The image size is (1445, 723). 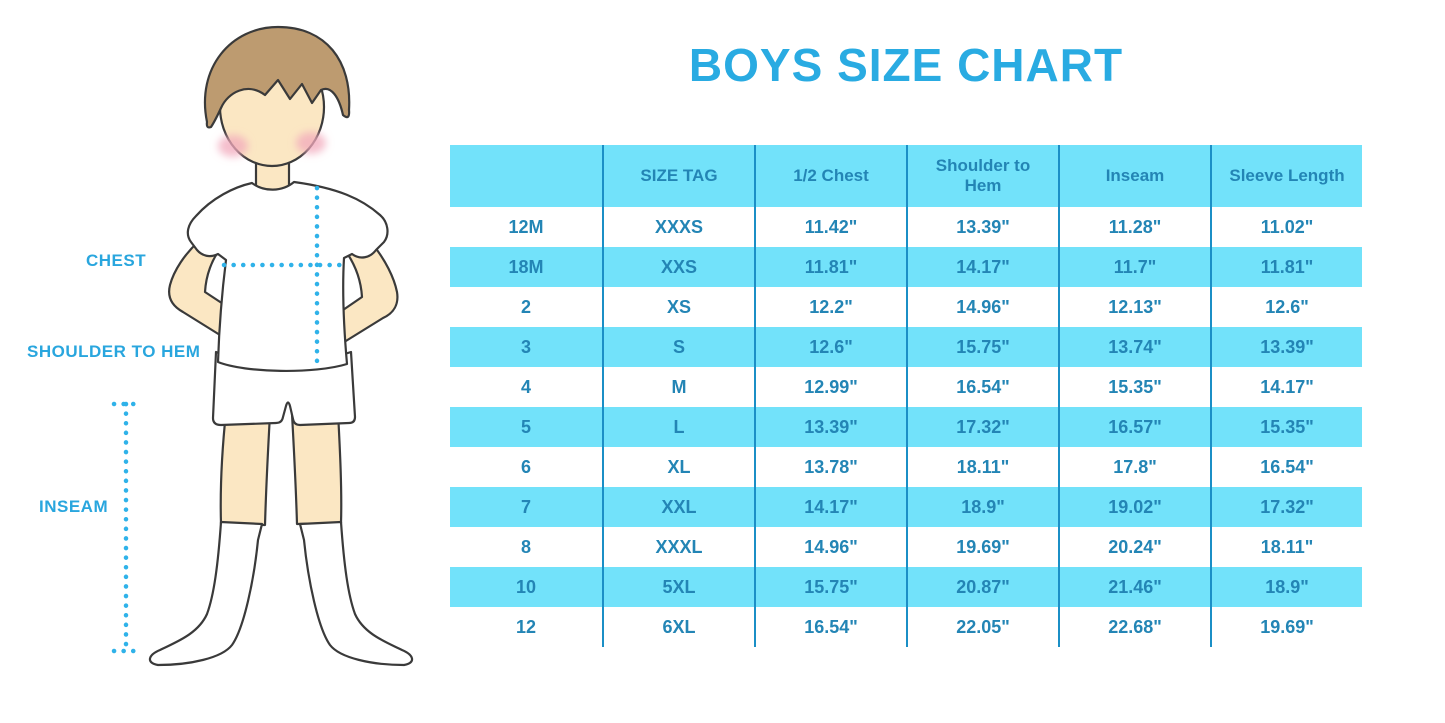 I want to click on row-value-cell: 12.2", so click(x=830, y=307).